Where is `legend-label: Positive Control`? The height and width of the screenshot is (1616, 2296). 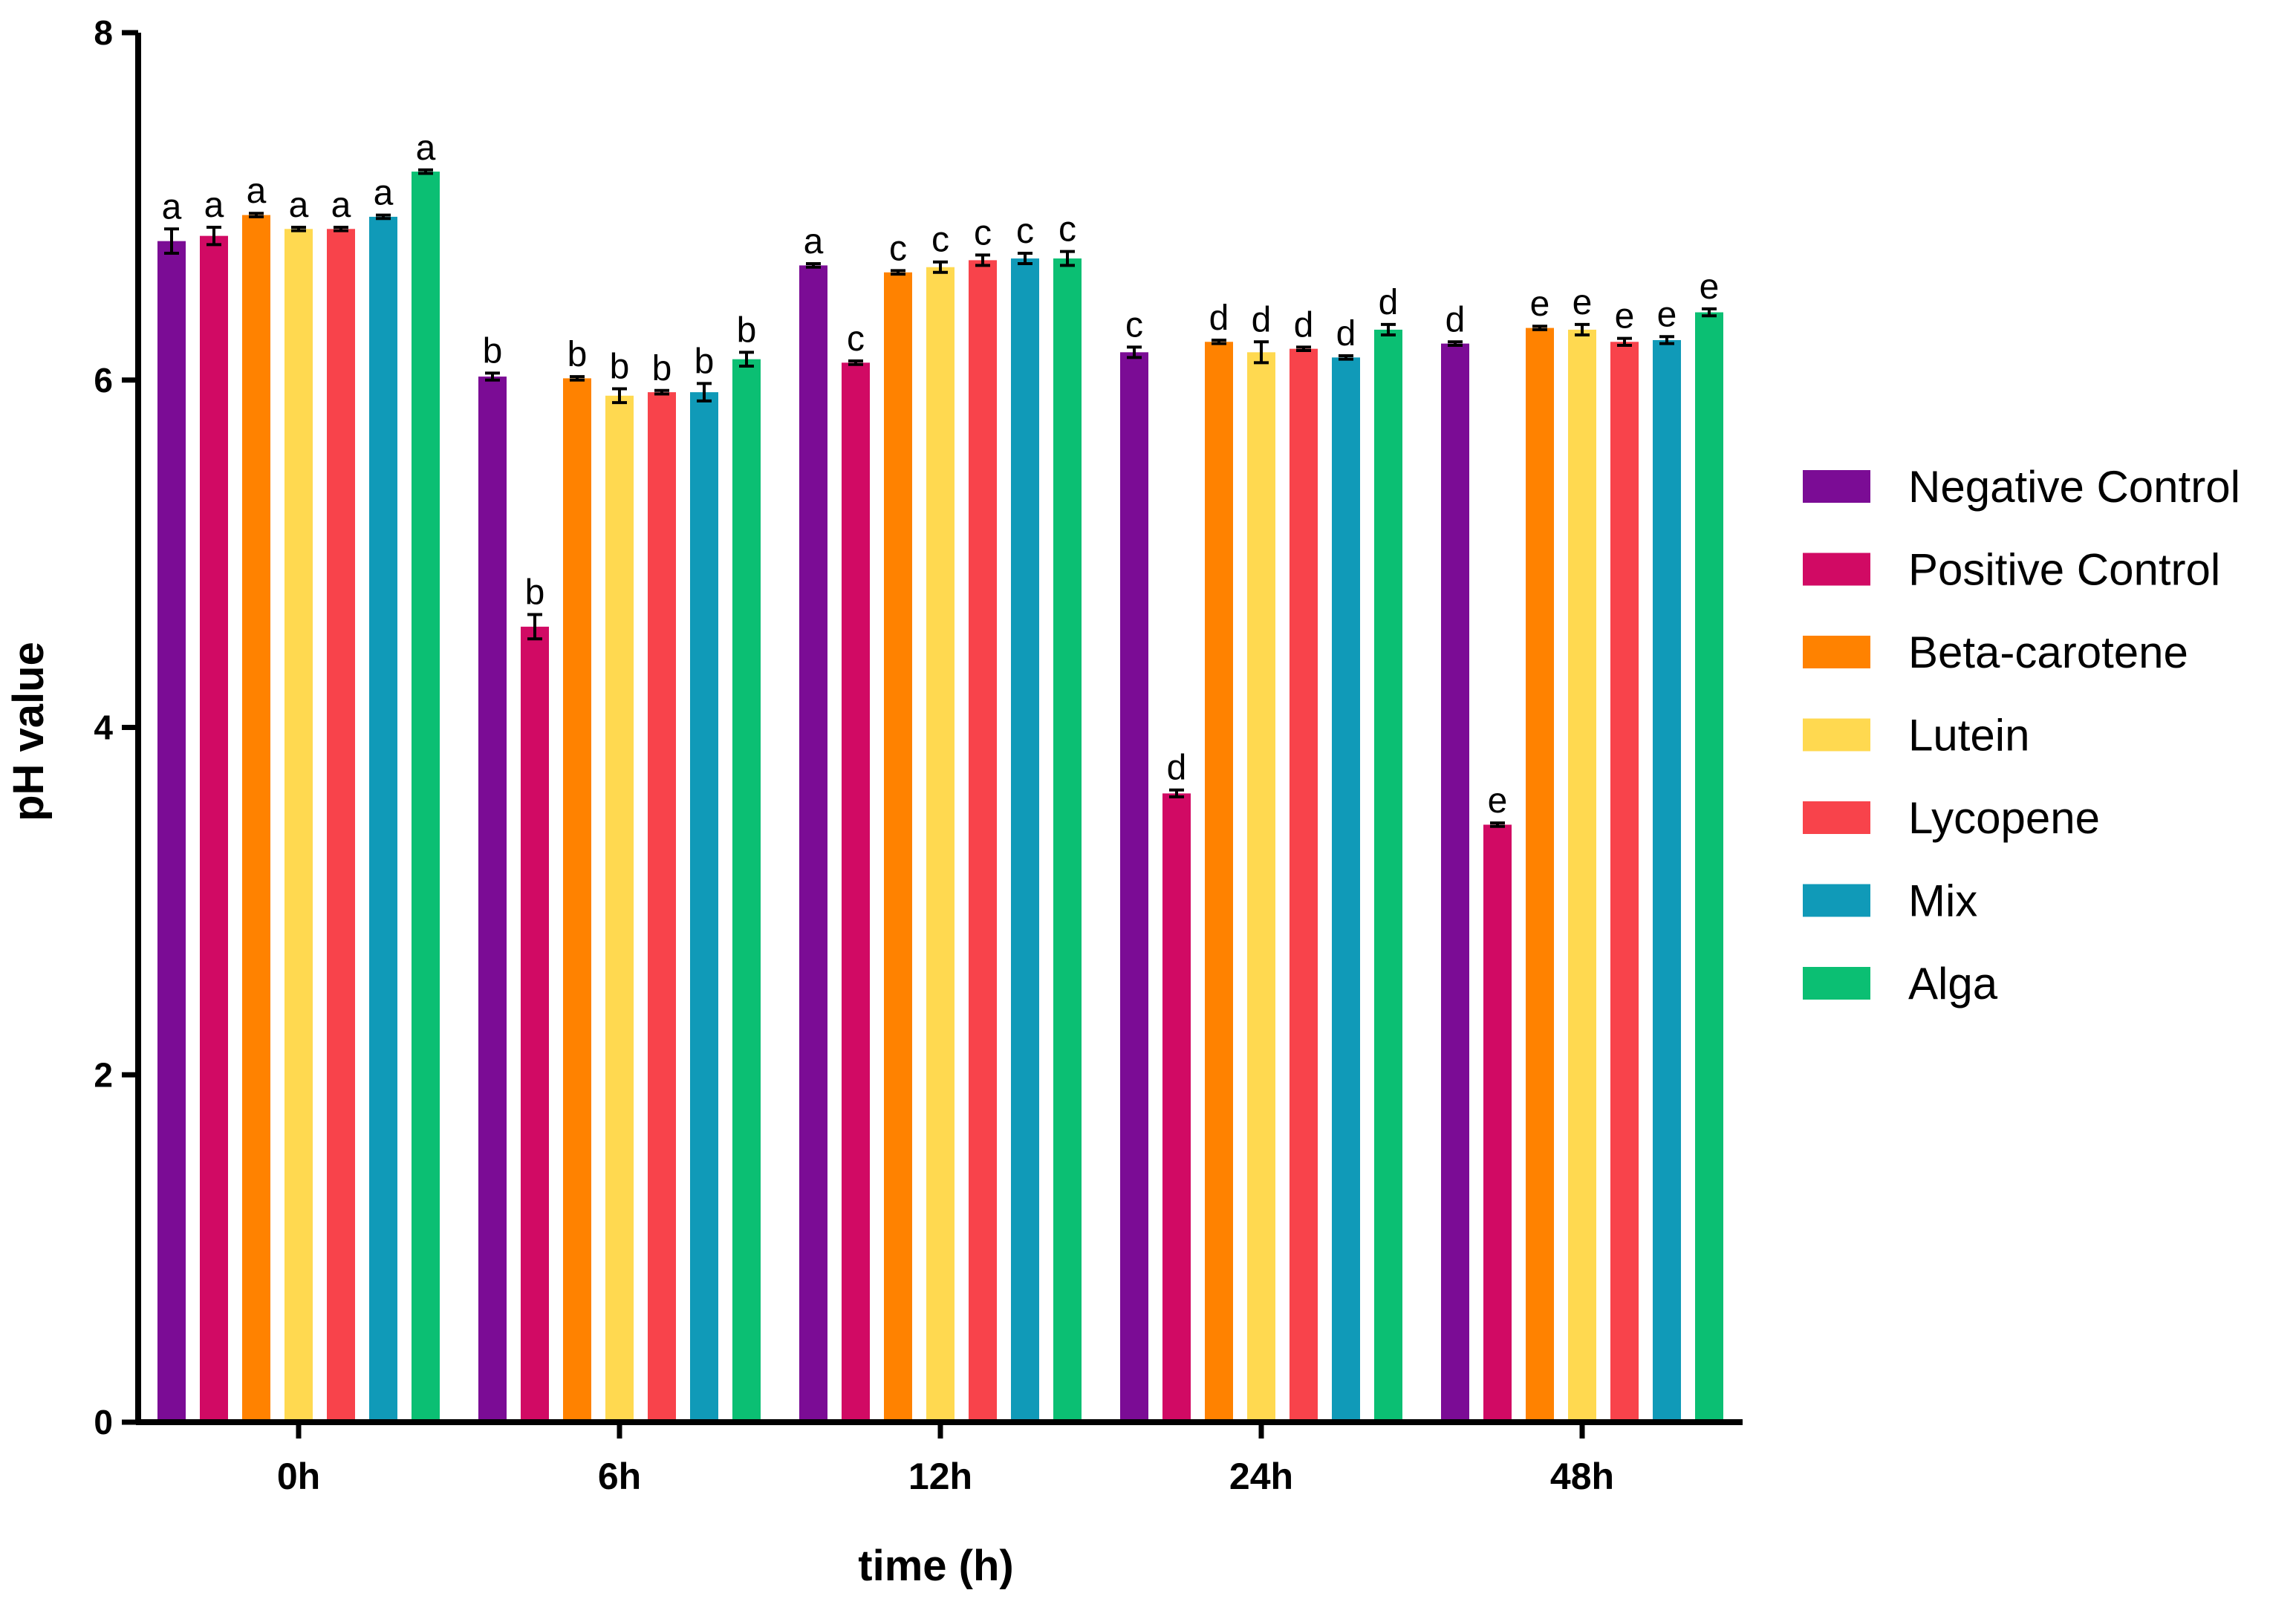 legend-label: Positive Control is located at coordinates (2064, 570).